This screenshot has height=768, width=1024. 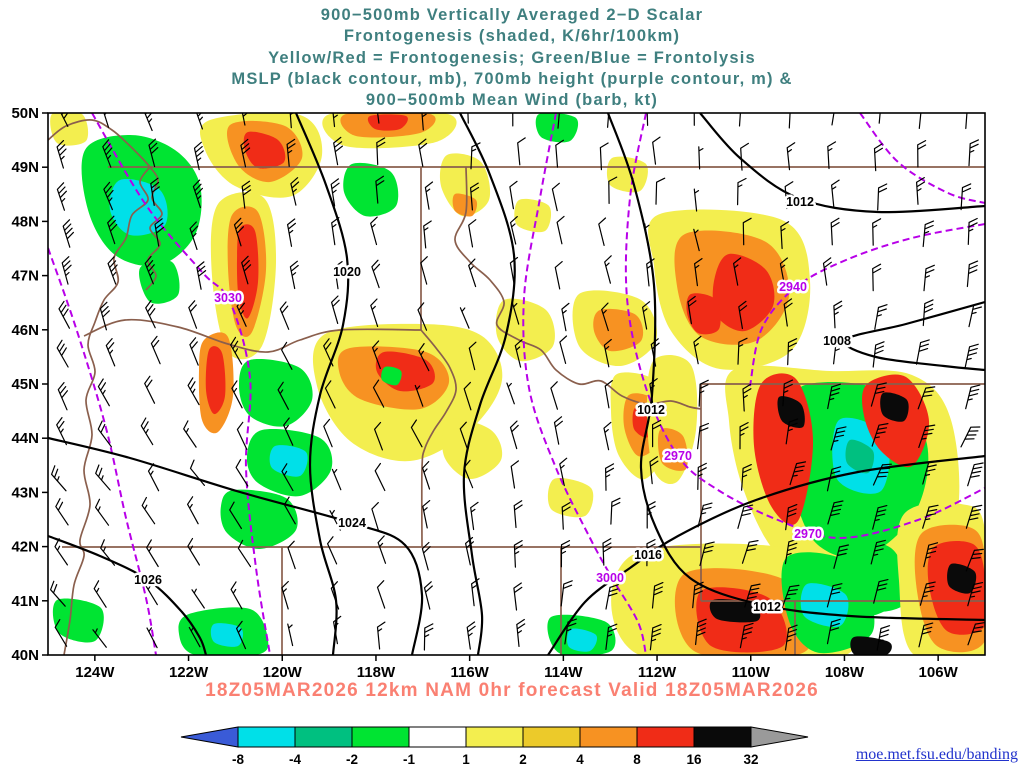 I want to click on lon-tick-label: 122W, so click(x=189, y=672).